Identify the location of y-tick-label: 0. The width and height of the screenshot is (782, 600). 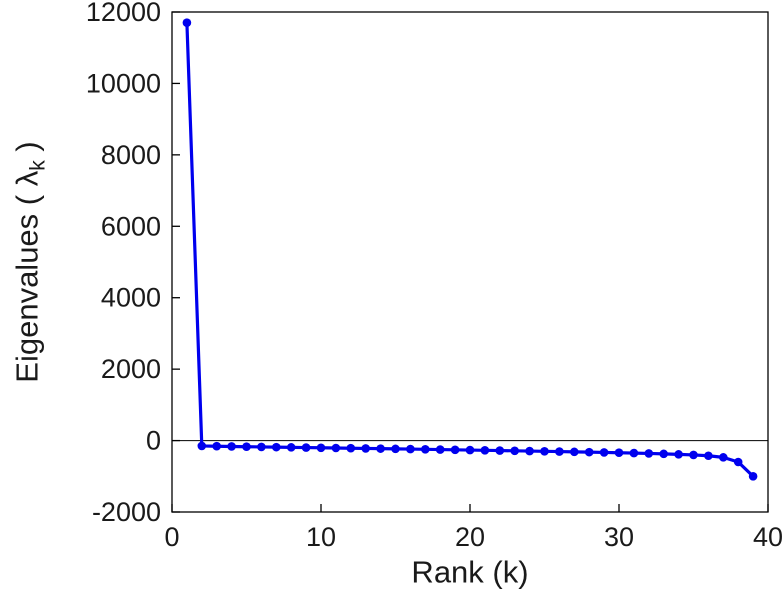
(153, 441).